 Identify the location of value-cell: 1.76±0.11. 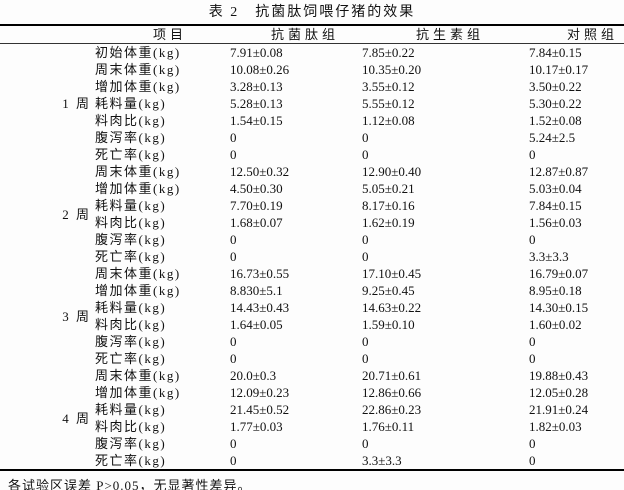
(388, 426).